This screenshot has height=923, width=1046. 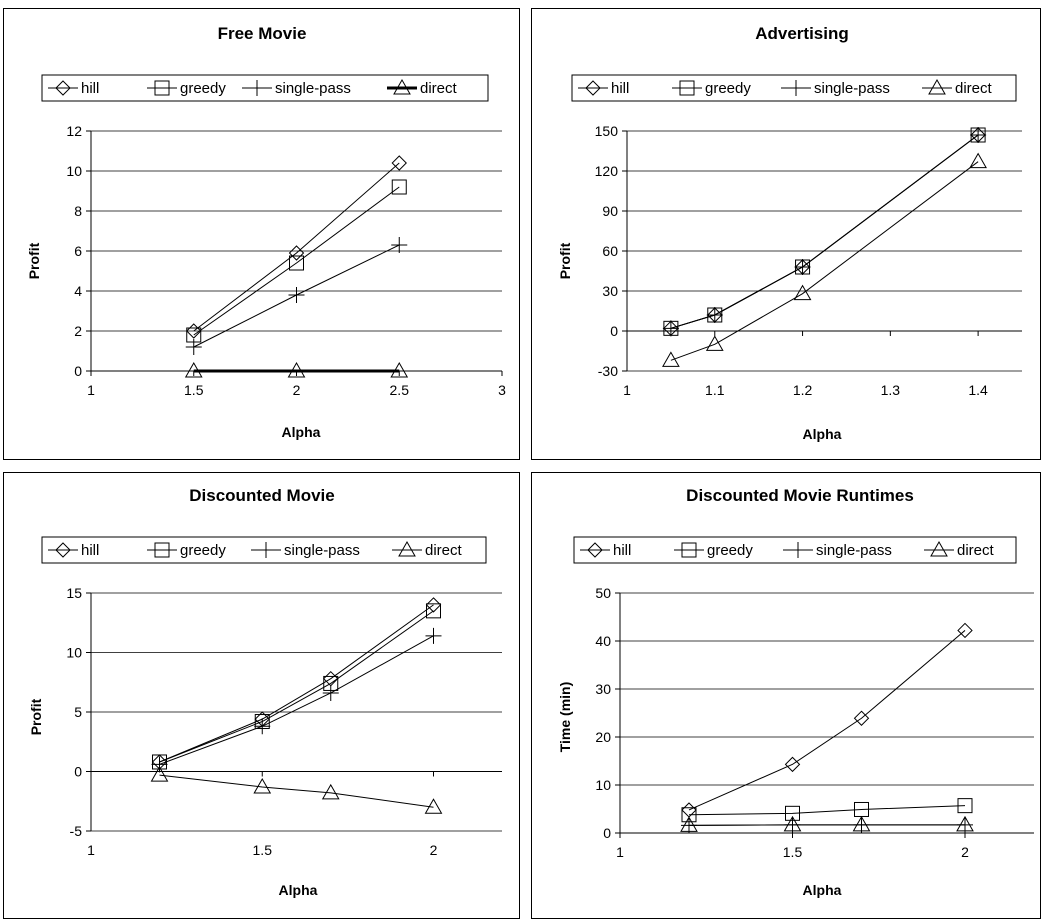 I want to click on y-tick-label: 90, so click(x=610, y=211).